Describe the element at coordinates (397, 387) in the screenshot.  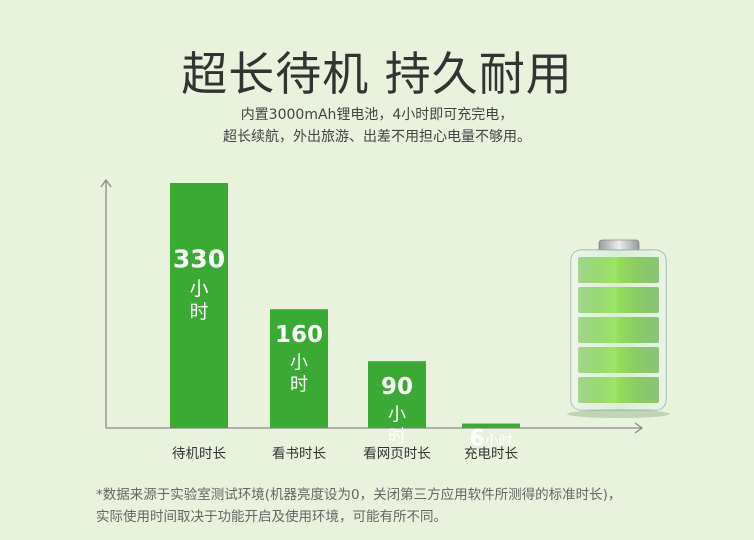
I see `data-label-value-3: 90` at that location.